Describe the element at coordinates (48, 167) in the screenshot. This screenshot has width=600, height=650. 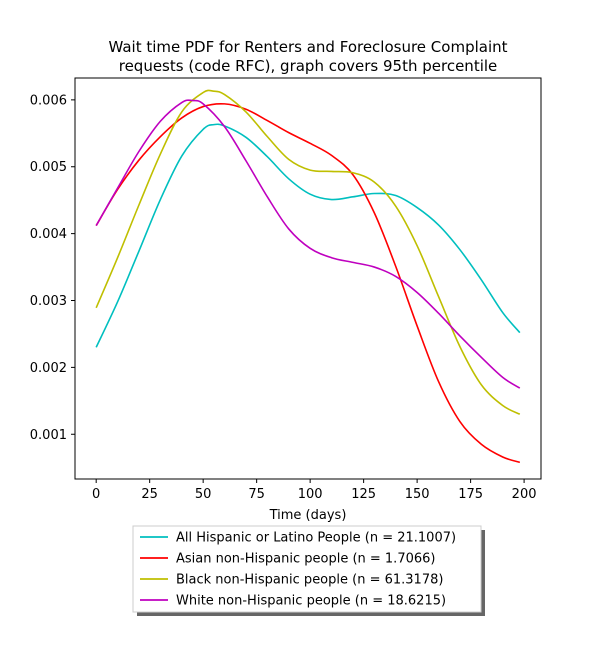
I see `y-tick-label: 0.005` at that location.